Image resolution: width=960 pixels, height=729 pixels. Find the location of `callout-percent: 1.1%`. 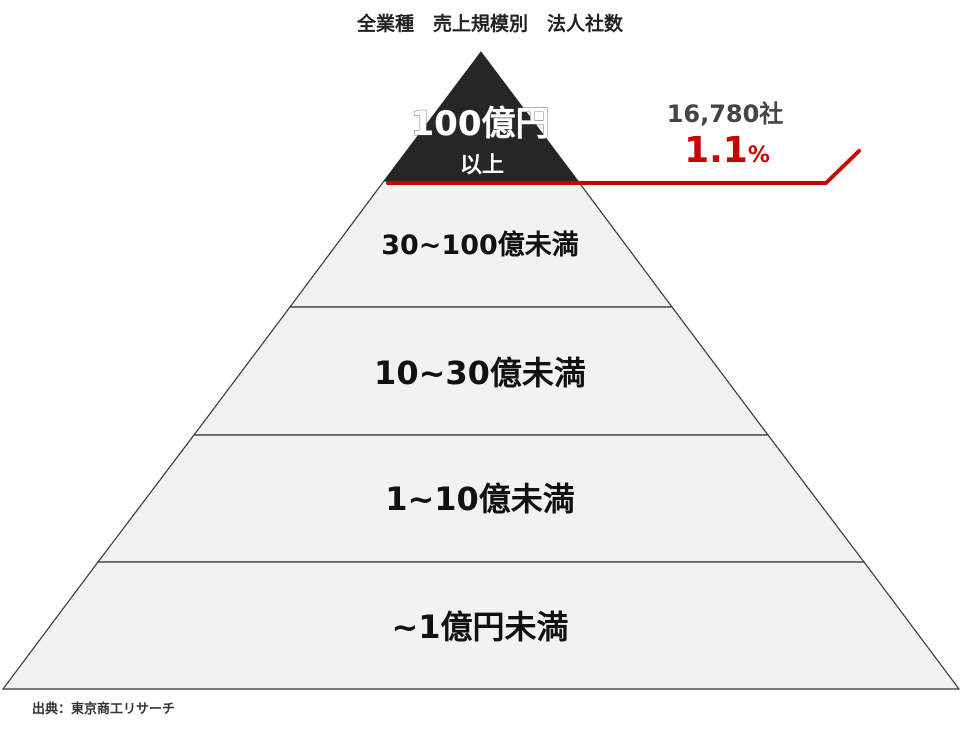

callout-percent: 1.1% is located at coordinates (727, 150).